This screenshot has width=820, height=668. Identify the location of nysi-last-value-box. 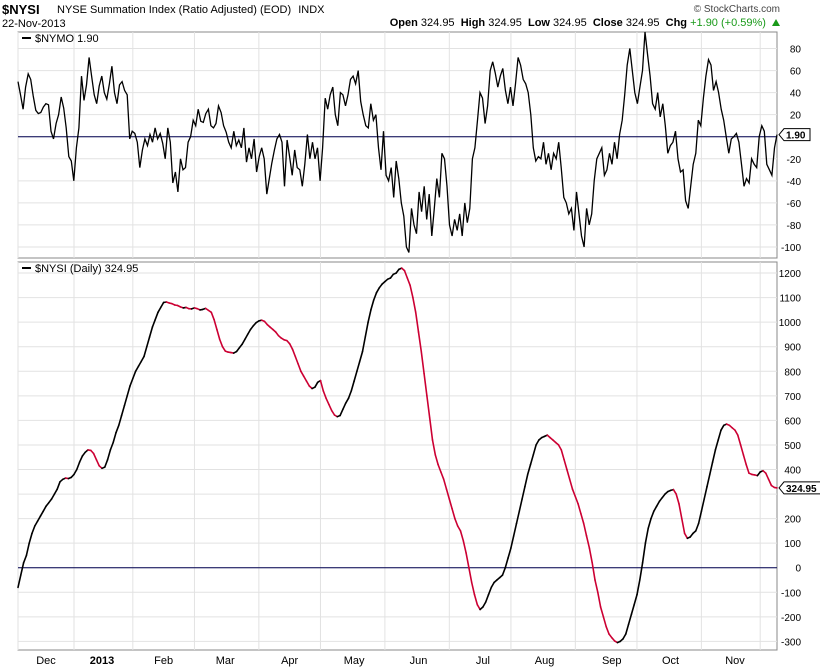
(799, 488).